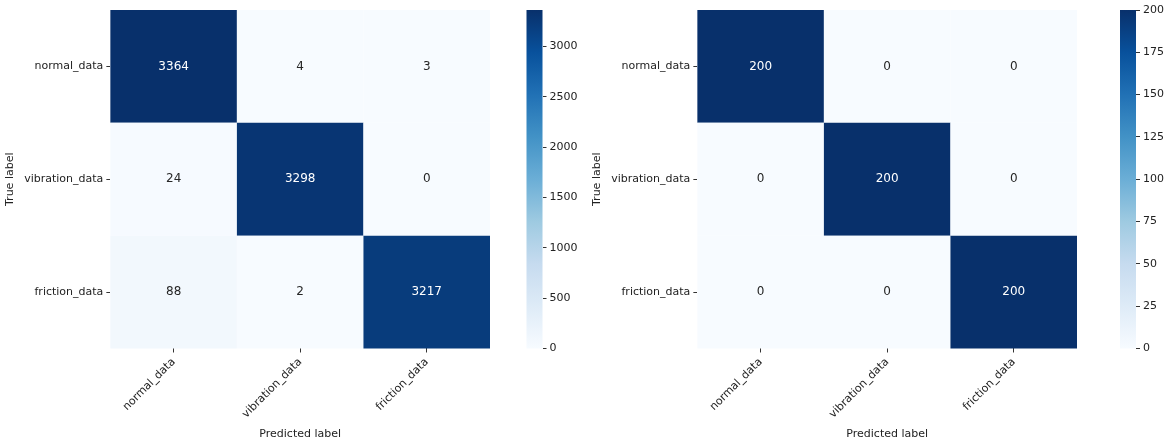 The image size is (1174, 445). I want to click on data-label: 3217, so click(426, 291).